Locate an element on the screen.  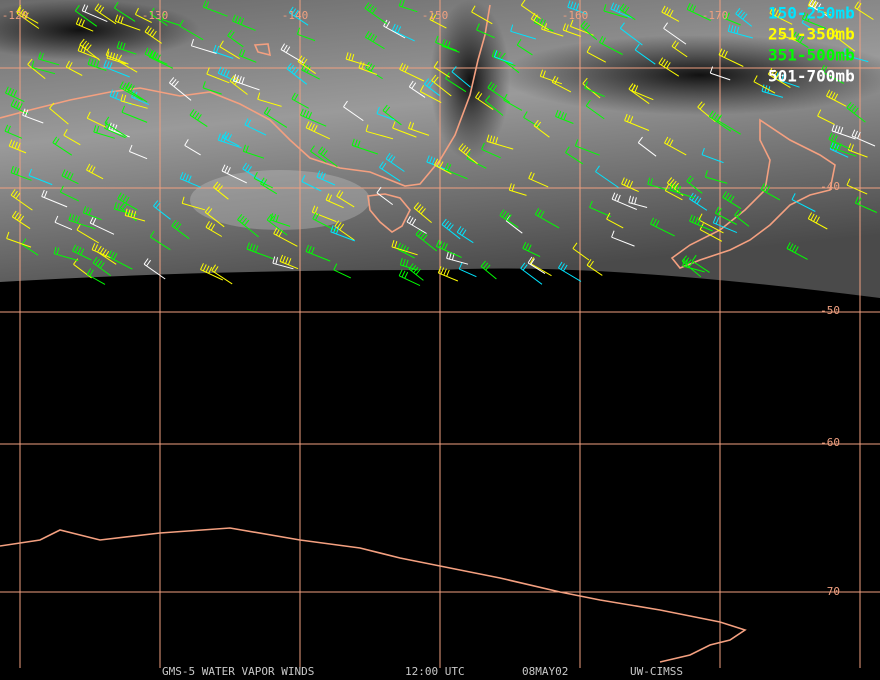
dry-slot is located at coordinates (100, 30).